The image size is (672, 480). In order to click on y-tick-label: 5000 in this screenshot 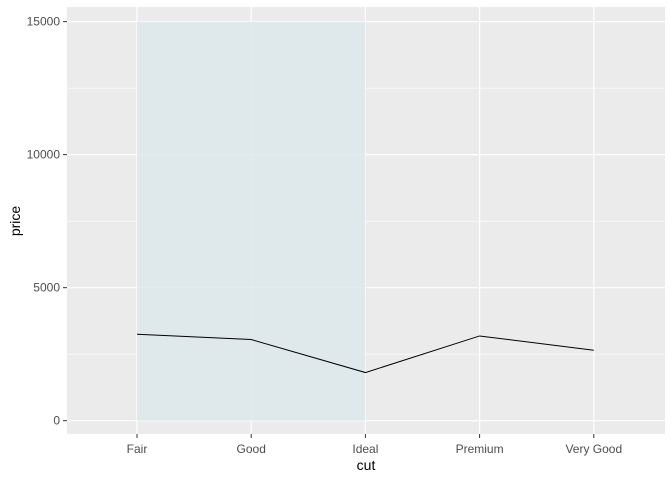, I will do `click(46, 288)`.